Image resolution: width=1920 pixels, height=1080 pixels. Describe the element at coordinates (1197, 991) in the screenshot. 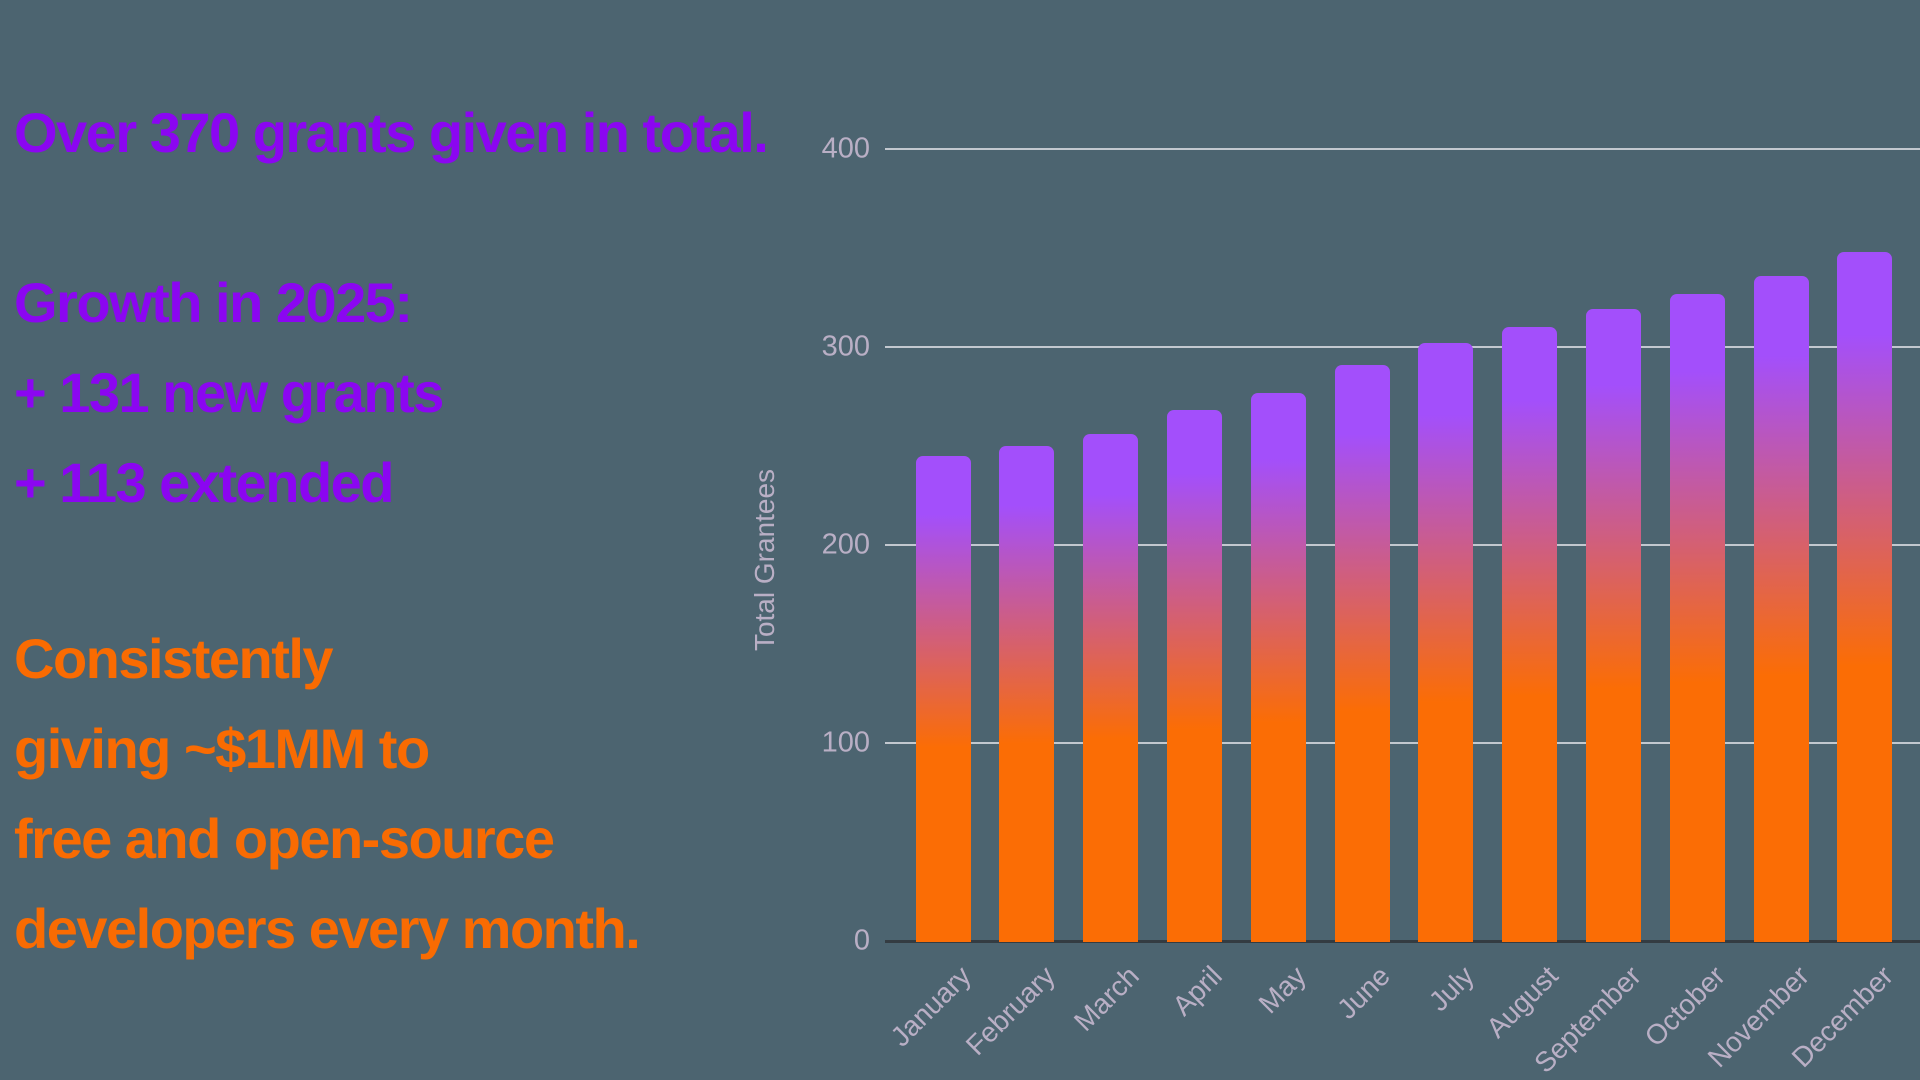

I see `x-tick-label-april: April` at that location.